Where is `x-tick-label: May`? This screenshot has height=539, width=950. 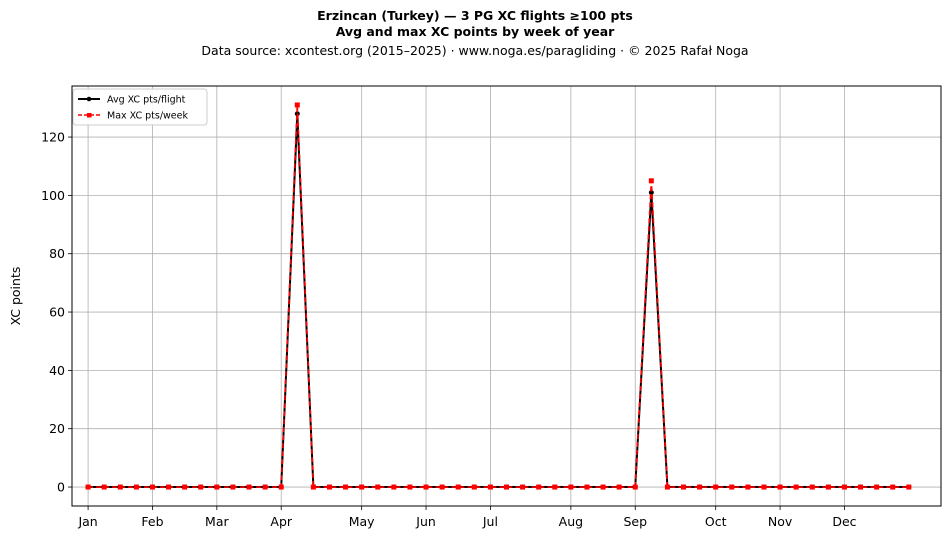
x-tick-label: May is located at coordinates (362, 521).